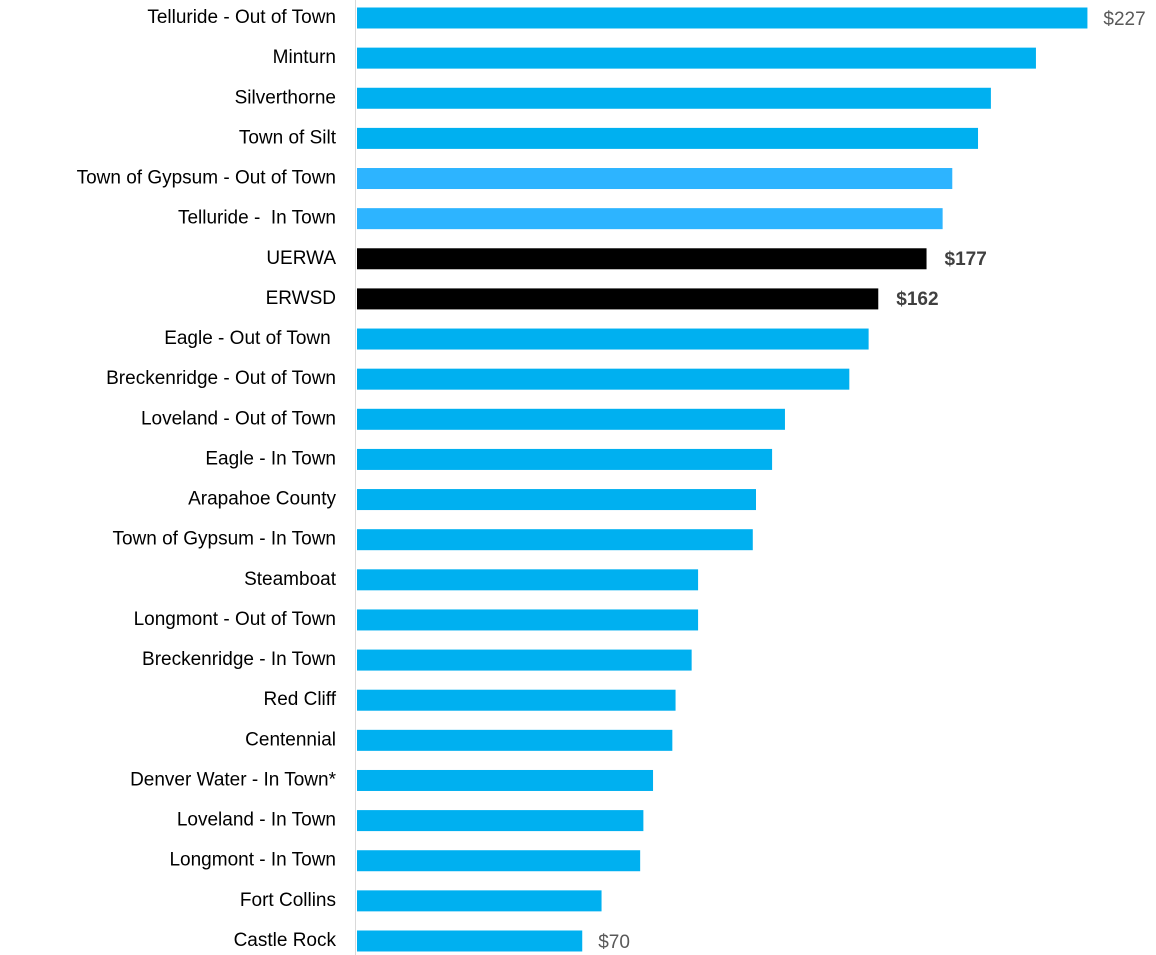  I want to click on category-label: Fort Collins, so click(288, 900).